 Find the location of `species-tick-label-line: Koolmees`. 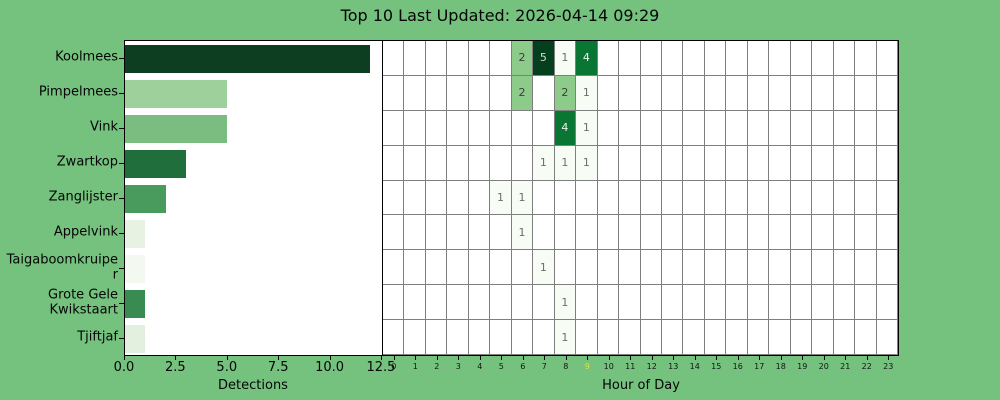

species-tick-label-line: Koolmees is located at coordinates (86, 57).